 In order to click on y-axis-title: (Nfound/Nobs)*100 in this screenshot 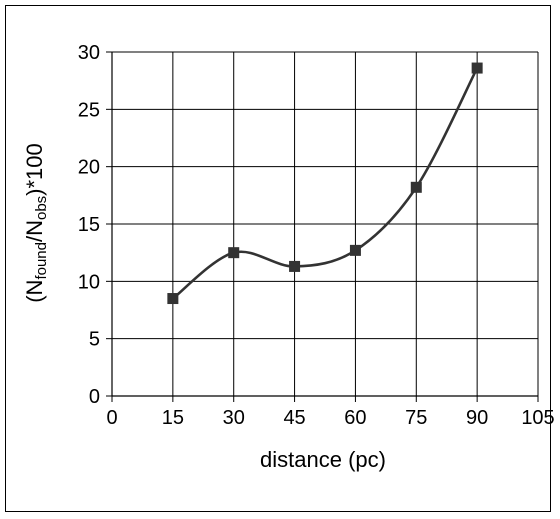, I will do `click(36, 223)`.